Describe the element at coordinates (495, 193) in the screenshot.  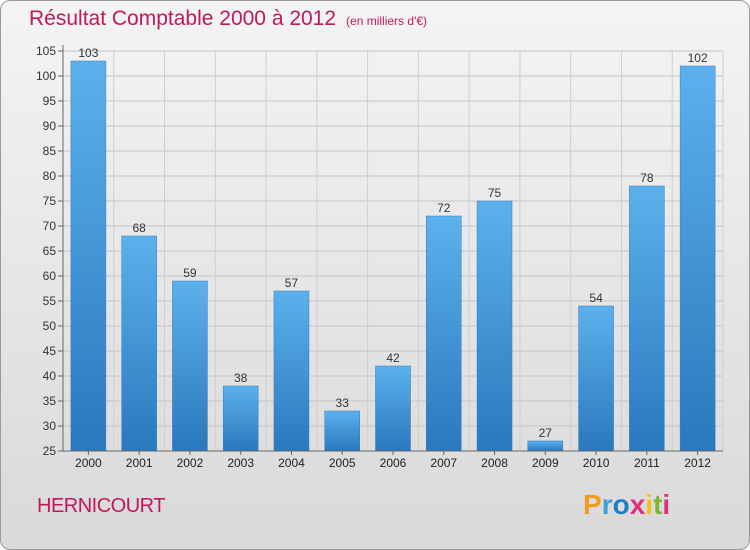
I see `data-label-2008: 75` at that location.